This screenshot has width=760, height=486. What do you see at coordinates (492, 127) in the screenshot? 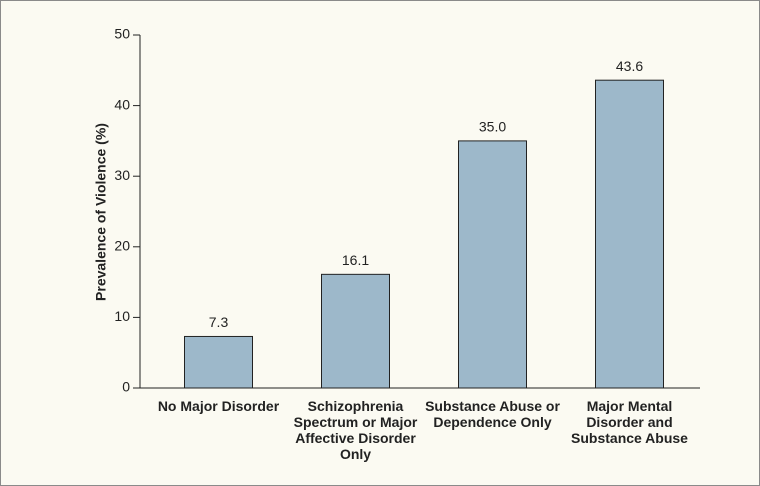
I see `value-label: 35.0` at bounding box center [492, 127].